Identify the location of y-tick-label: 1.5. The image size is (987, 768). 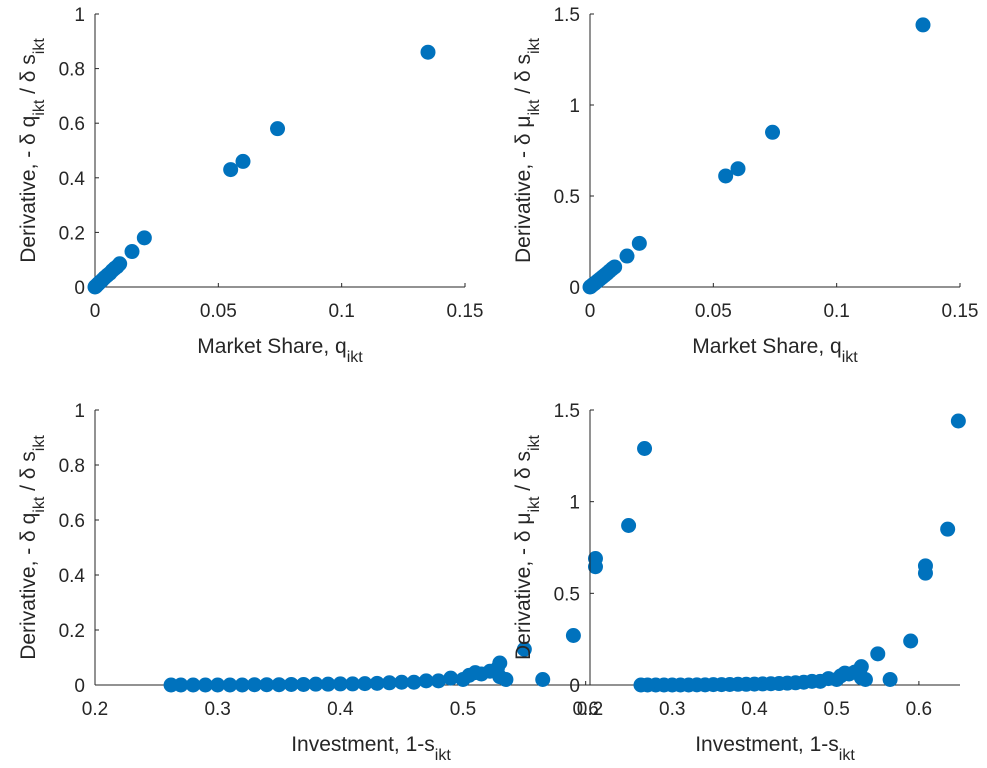
(567, 15).